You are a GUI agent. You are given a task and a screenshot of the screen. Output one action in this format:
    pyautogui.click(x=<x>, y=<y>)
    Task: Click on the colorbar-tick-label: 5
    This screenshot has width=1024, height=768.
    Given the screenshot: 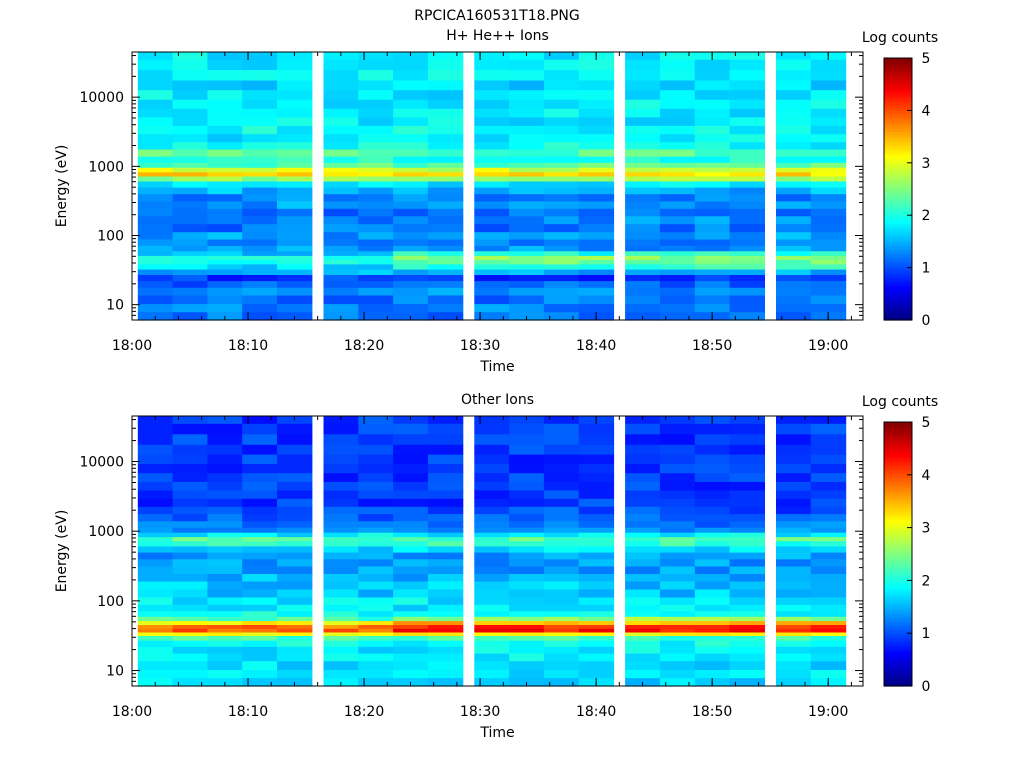 What is the action you would take?
    pyautogui.click(x=926, y=423)
    